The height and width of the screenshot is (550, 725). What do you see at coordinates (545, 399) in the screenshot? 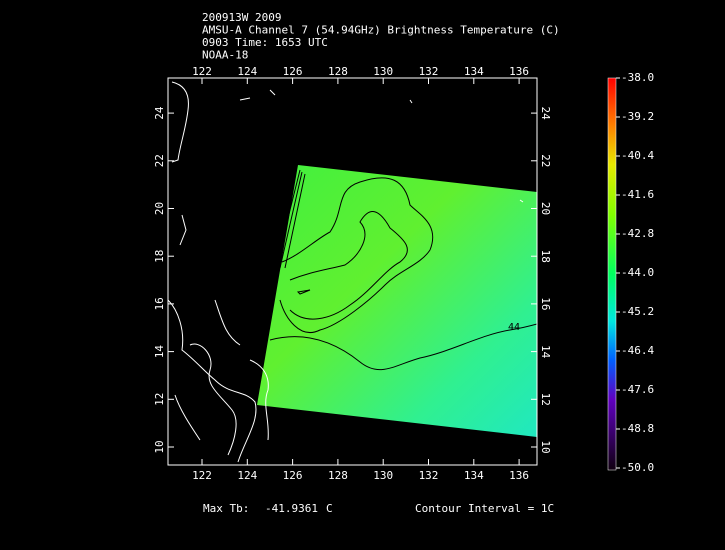
I see `lat-label-right: 12` at bounding box center [545, 399].